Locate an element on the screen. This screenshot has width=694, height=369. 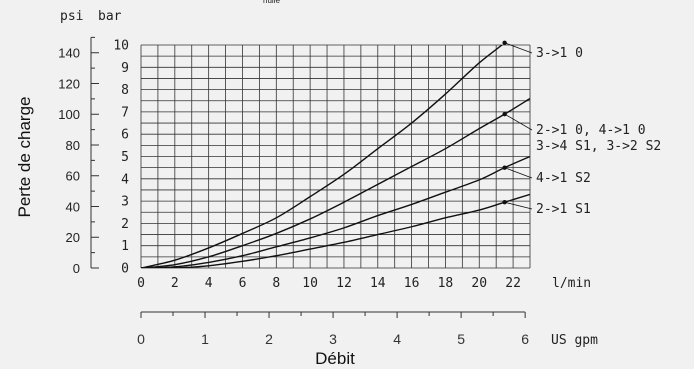
x-tick-label: 10 is located at coordinates (310, 283).